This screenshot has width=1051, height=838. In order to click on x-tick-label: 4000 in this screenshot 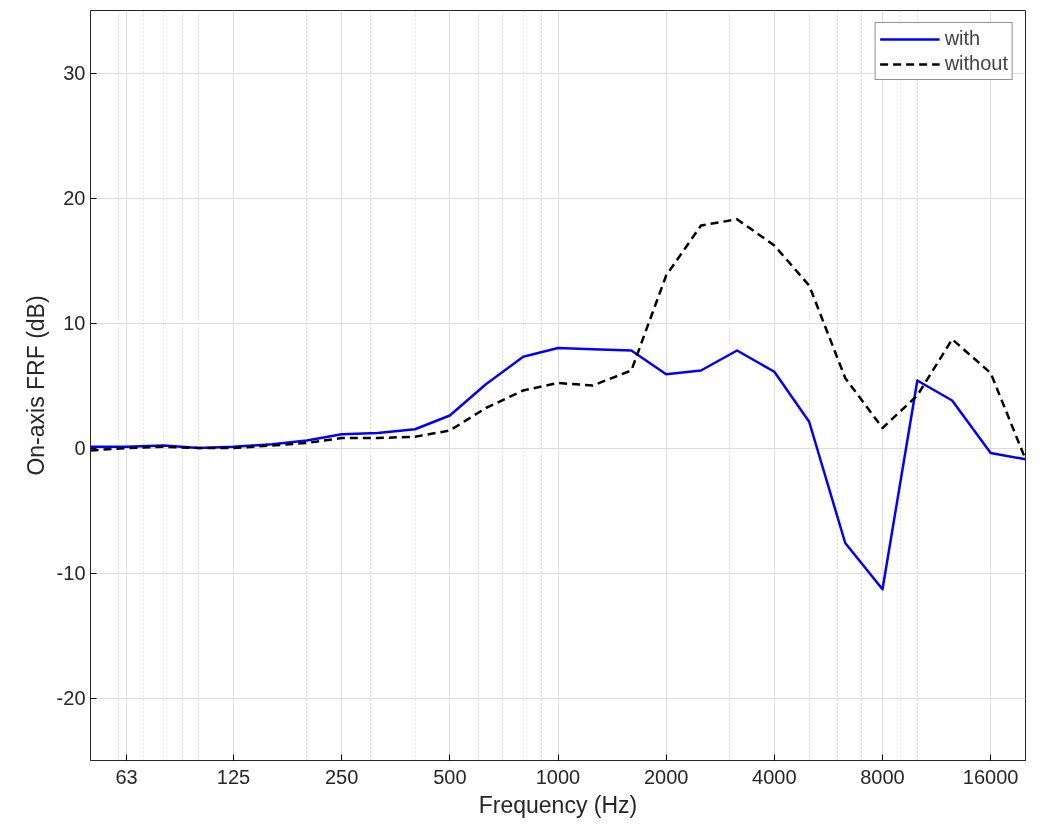, I will do `click(774, 776)`.